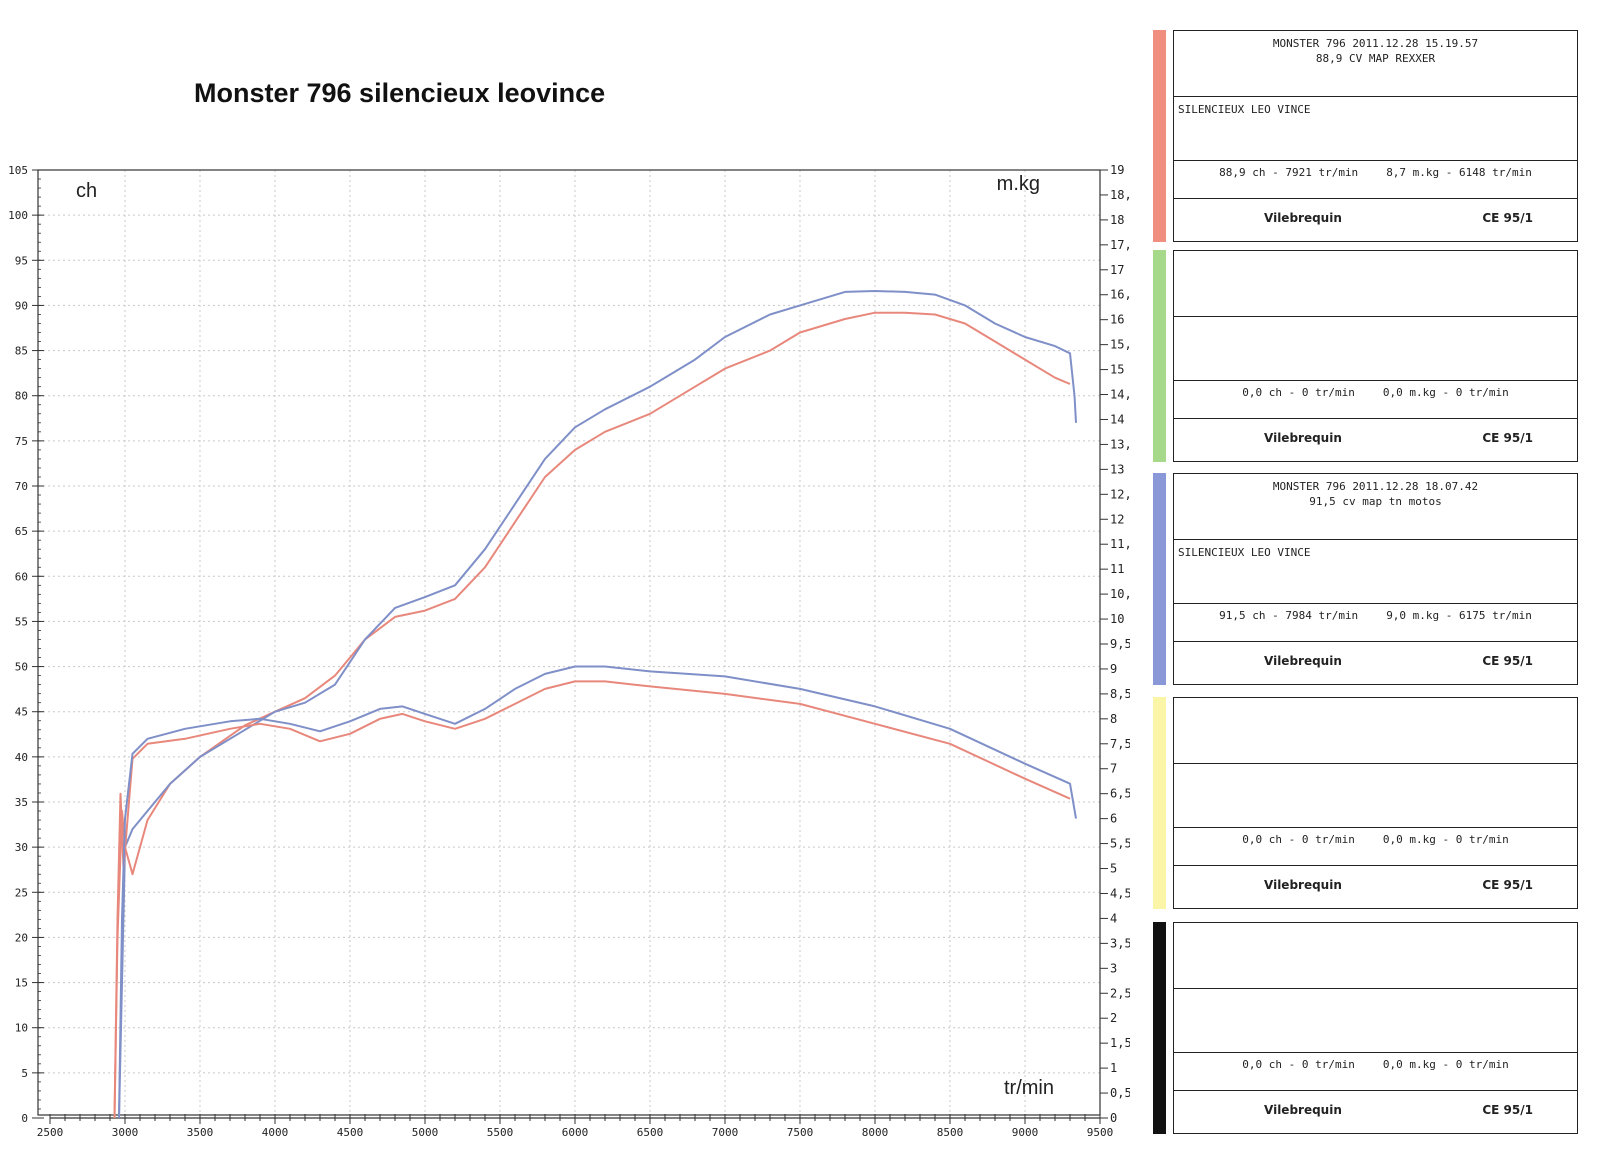 The height and width of the screenshot is (1170, 1600). Describe the element at coordinates (425, 1132) in the screenshot. I see `x-tick-label: 5000` at that location.